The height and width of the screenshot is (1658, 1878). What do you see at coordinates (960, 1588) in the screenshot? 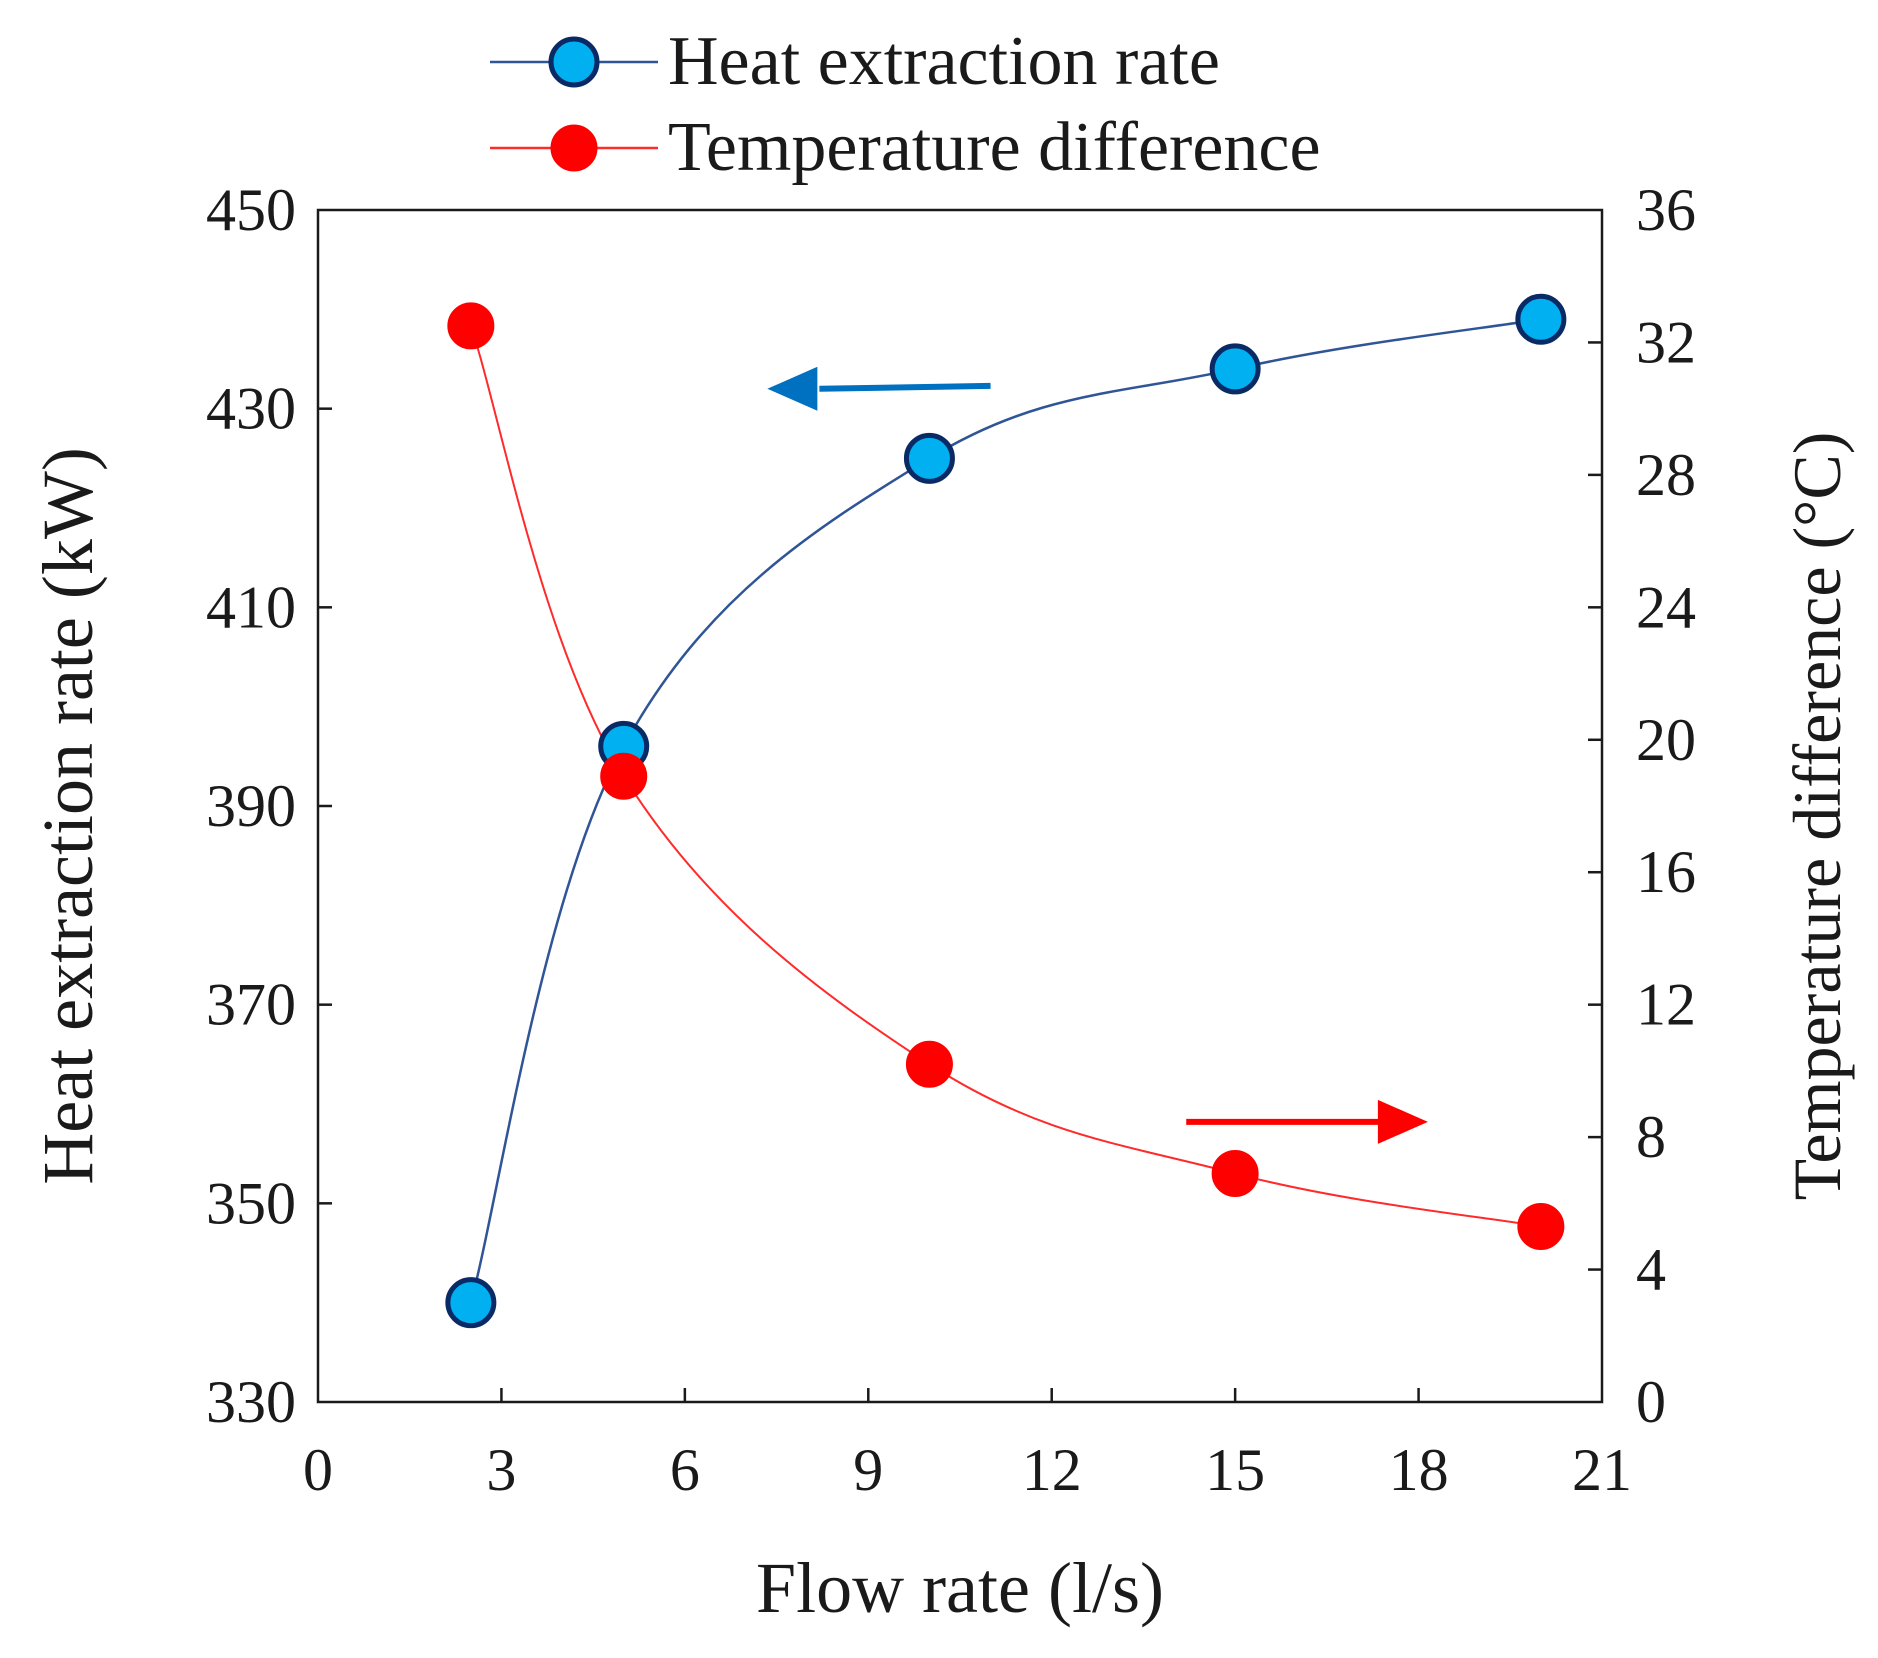
I see `x-axis-title: Flow rate (l/s)` at bounding box center [960, 1588].